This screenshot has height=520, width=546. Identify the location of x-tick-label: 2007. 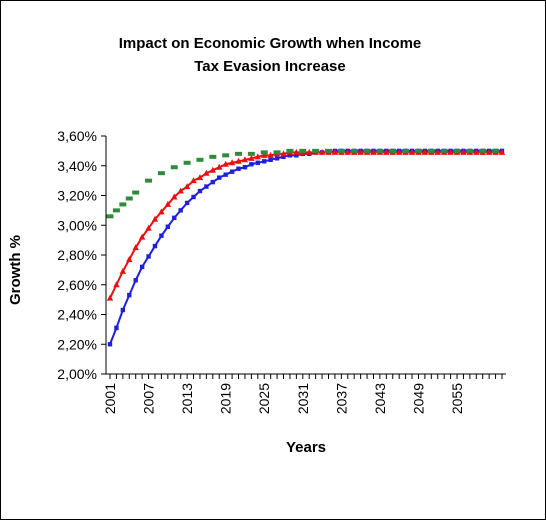
(149, 398).